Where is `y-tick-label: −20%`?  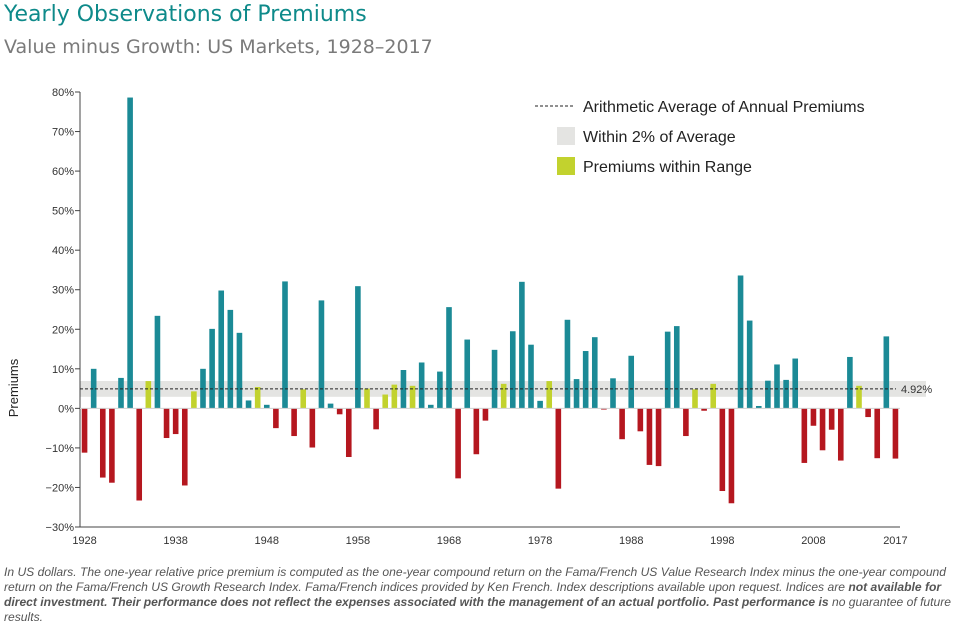
y-tick-label: −20% is located at coordinates (60, 488).